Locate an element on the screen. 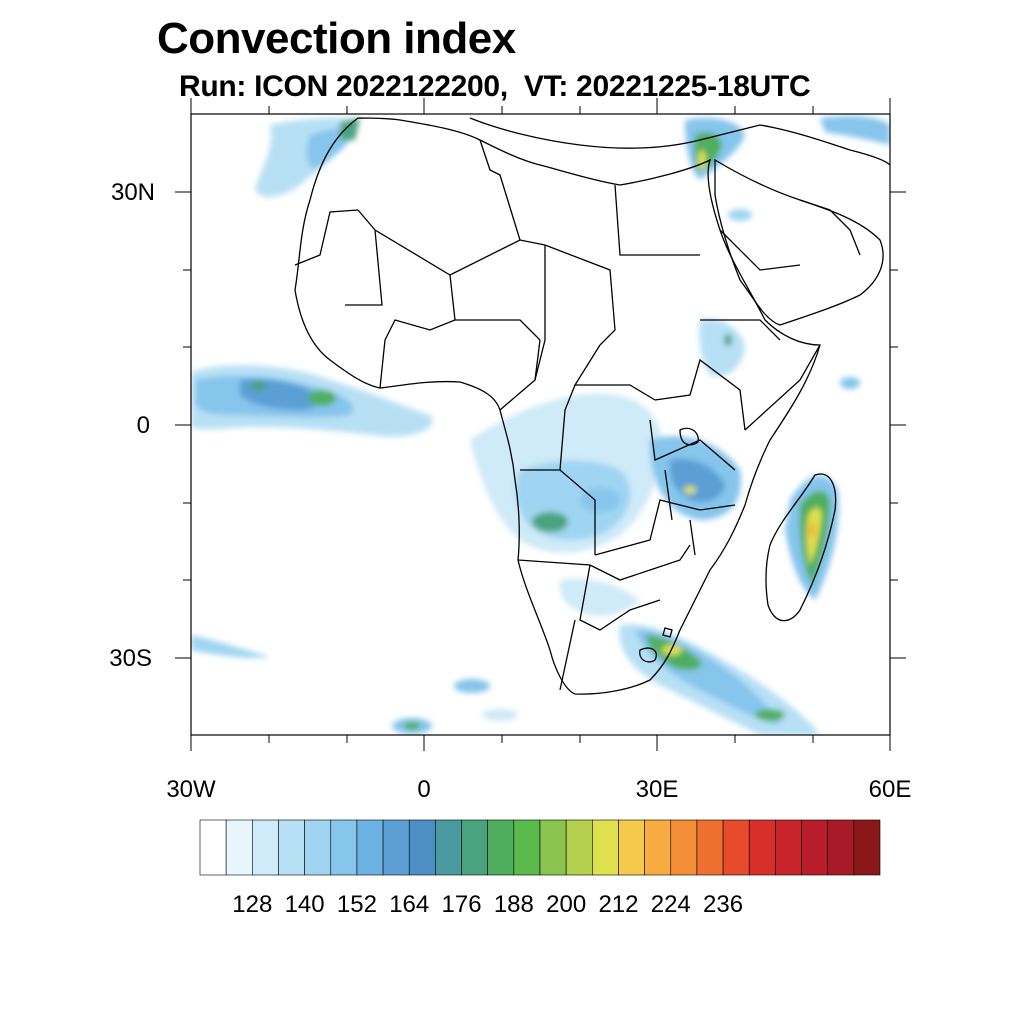  colorbar-tick-label: 212 is located at coordinates (618, 904).